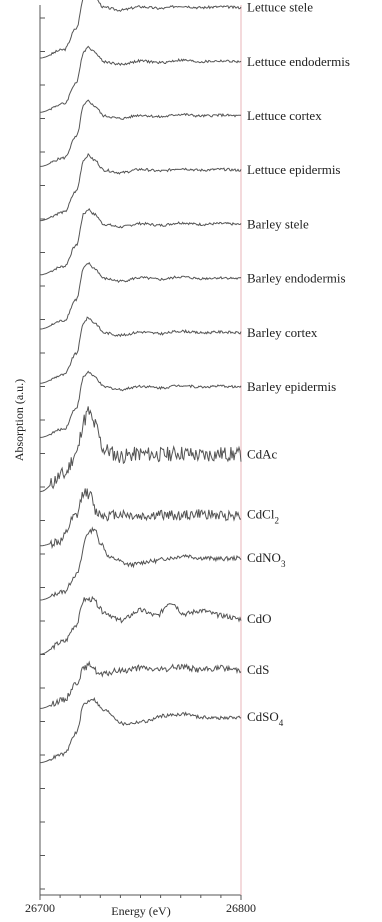 The image size is (382, 922). I want to click on series-label-lettuce-cortex: Lettuce cortex, so click(284, 115).